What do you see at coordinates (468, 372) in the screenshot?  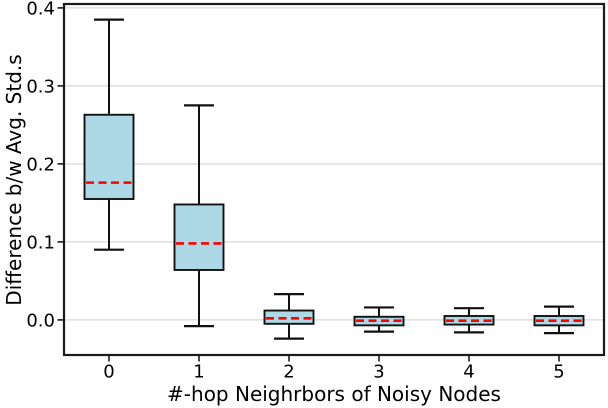 I see `x-tick-label: 4` at bounding box center [468, 372].